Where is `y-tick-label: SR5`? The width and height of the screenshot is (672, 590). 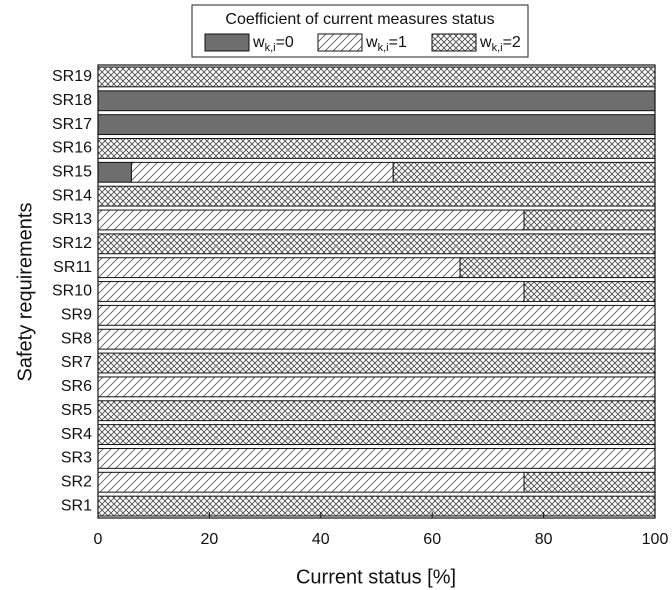
y-tick-label: SR5 is located at coordinates (76, 410).